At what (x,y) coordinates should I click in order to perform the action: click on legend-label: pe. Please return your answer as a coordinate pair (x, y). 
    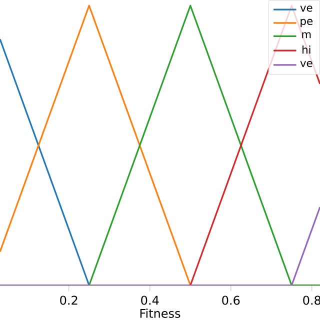
    Looking at the image, I should click on (306, 23).